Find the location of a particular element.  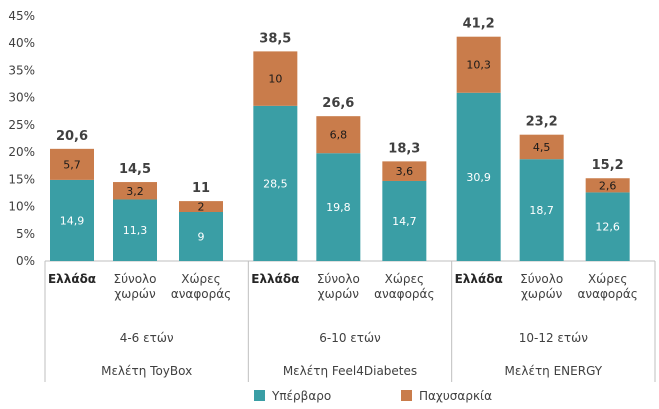

data-label-total: 11 is located at coordinates (201, 188).